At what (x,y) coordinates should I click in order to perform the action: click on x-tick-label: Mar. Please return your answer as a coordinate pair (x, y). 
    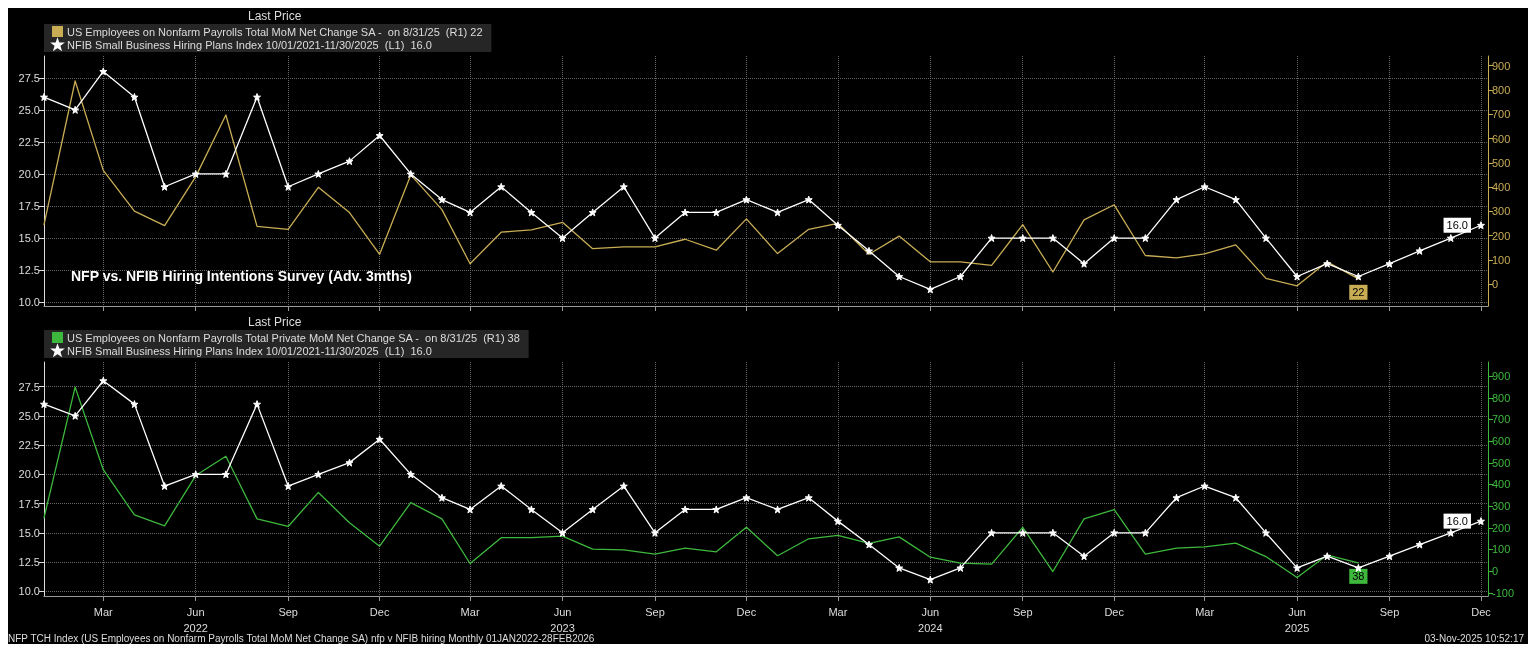
    Looking at the image, I should click on (103, 612).